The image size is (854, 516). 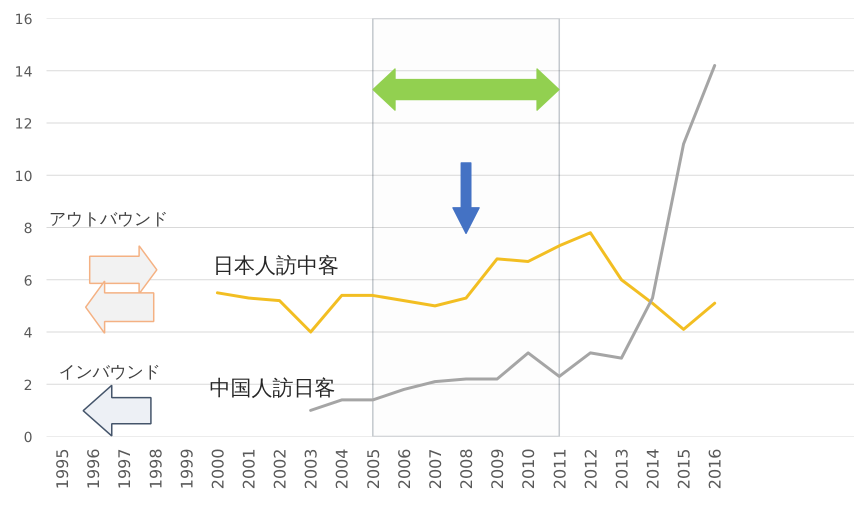 What do you see at coordinates (124, 469) in the screenshot?
I see `x-tick-label: 1997` at bounding box center [124, 469].